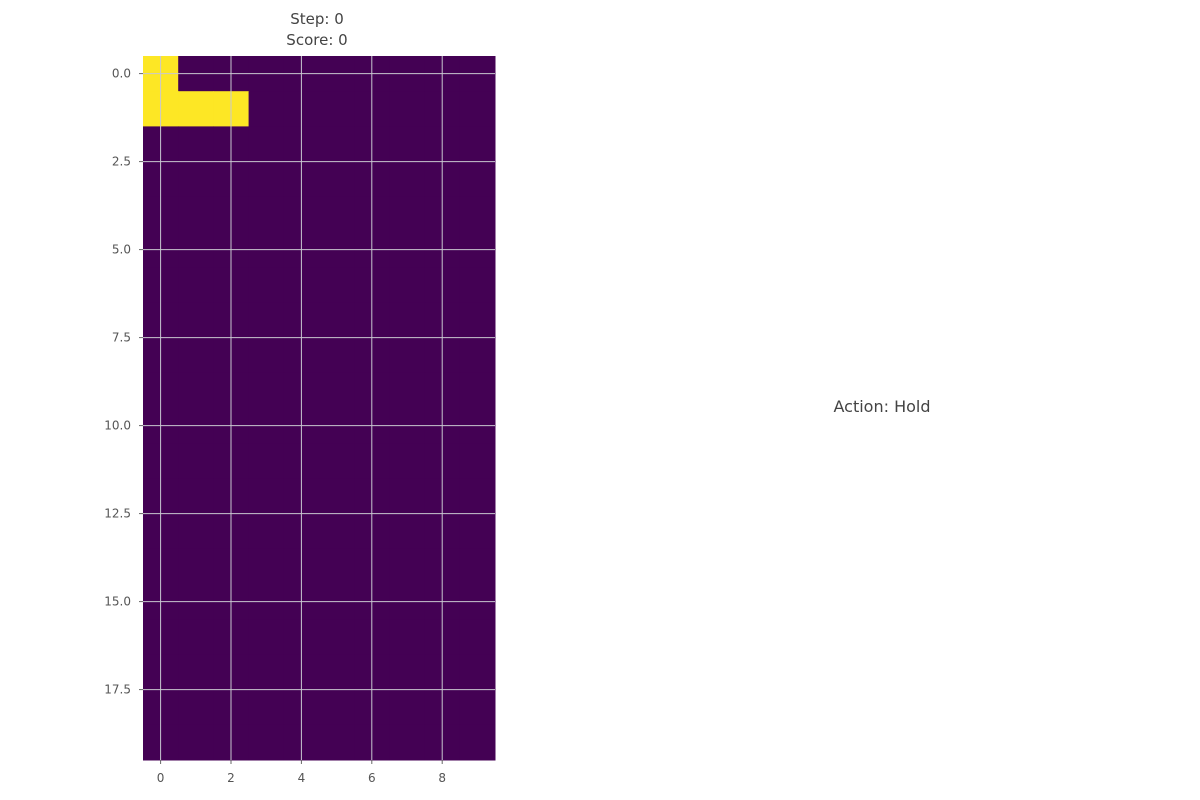  What do you see at coordinates (117, 426) in the screenshot?
I see `y-tick-label: 10.0` at bounding box center [117, 426].